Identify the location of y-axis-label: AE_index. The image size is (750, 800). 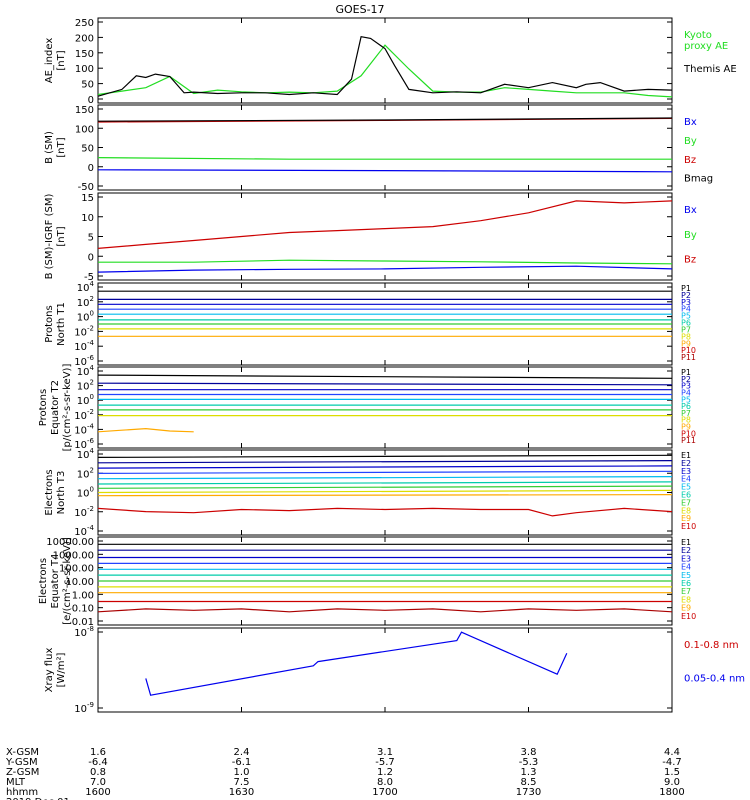
(49, 61).